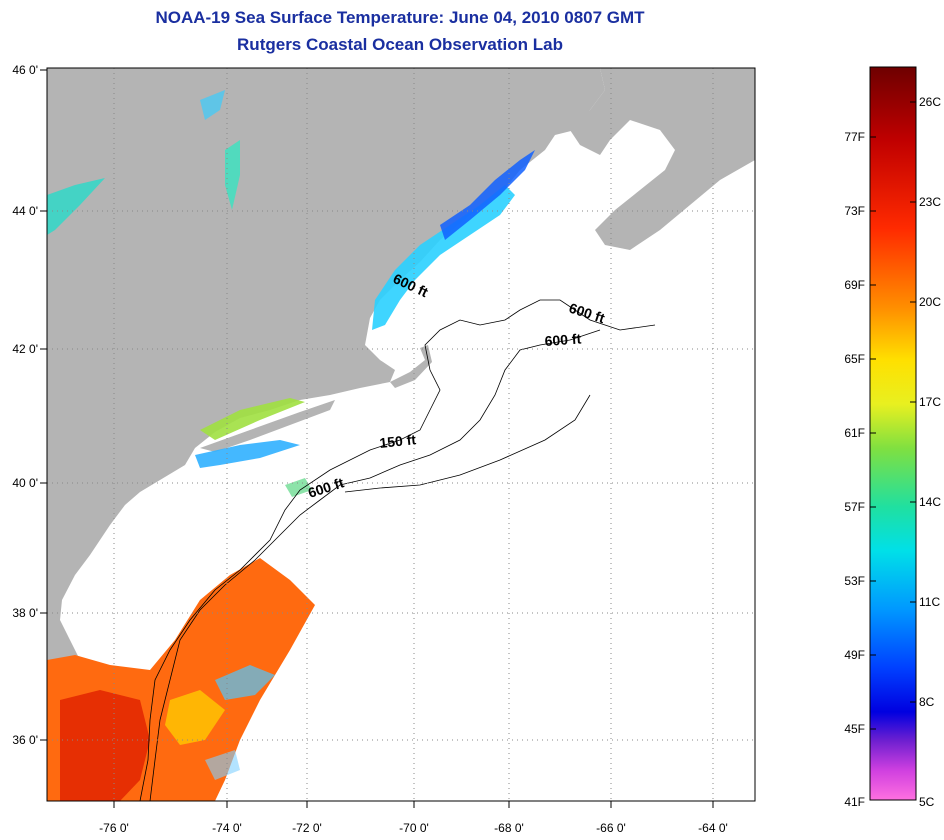  What do you see at coordinates (854, 507) in the screenshot?
I see `colorbar-f-label: 57F` at bounding box center [854, 507].